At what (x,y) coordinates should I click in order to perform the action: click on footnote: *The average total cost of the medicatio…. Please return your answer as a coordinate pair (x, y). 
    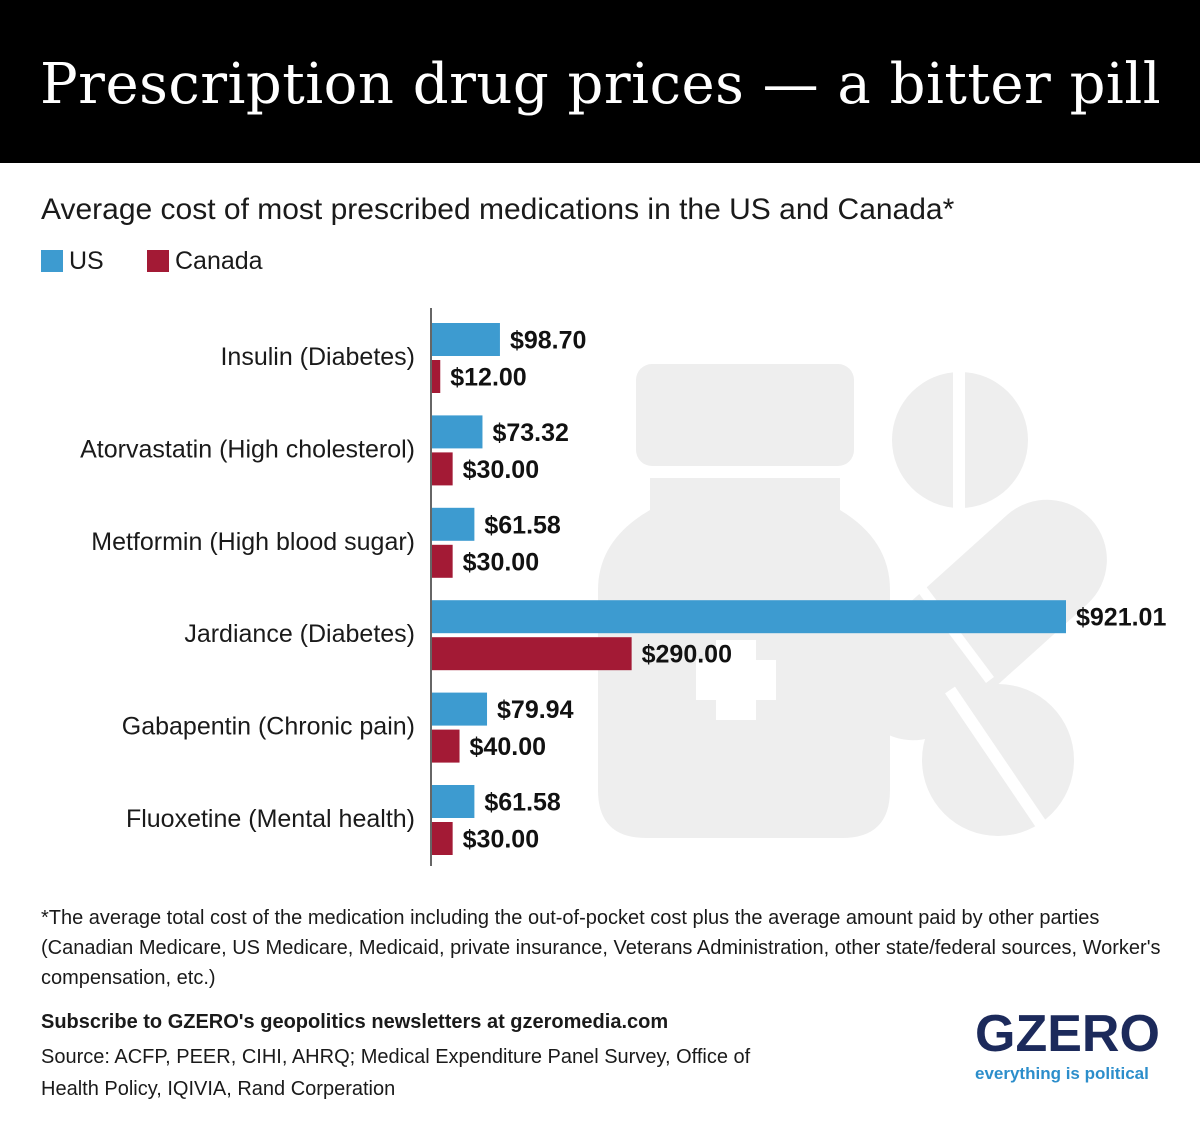
    Looking at the image, I should click on (601, 948).